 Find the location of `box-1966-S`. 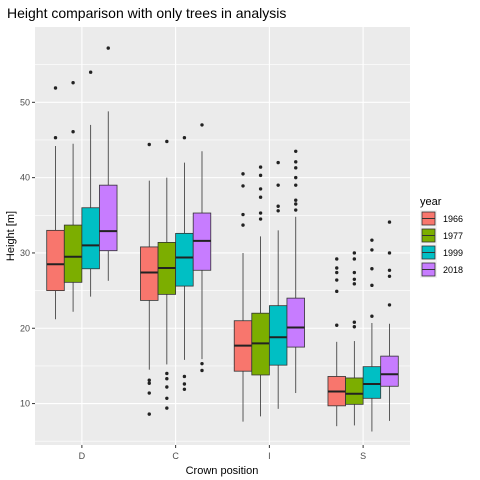

box-1966-S is located at coordinates (336, 342).